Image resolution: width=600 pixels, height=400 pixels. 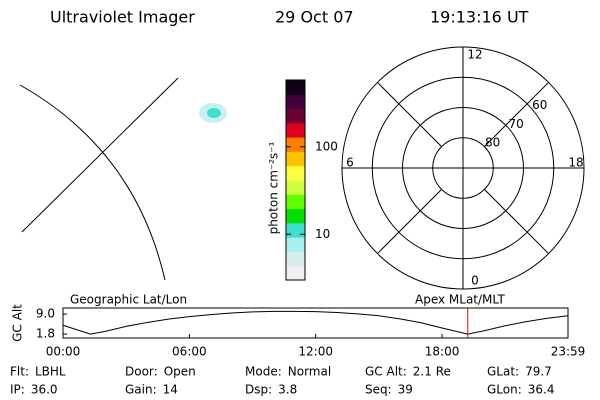 I want to click on x-tick-label: 12:00, so click(x=315, y=352).